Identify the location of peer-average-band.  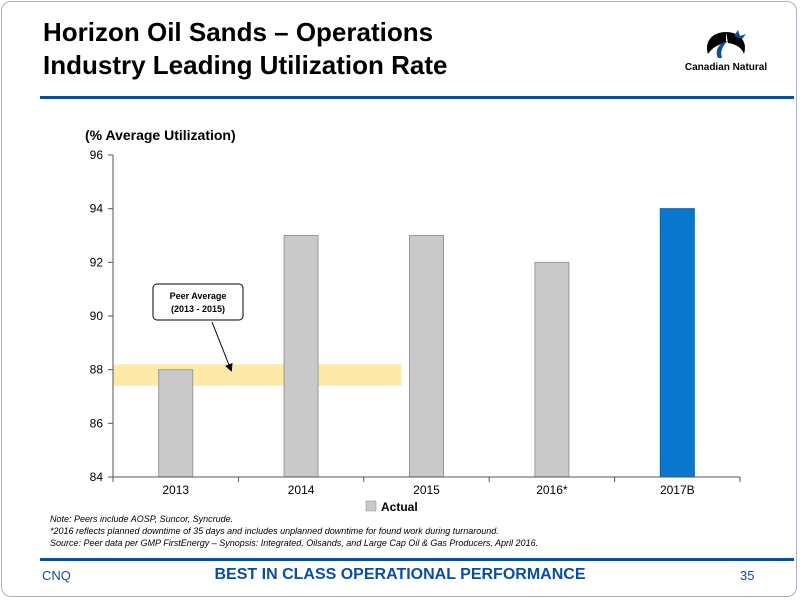
(257, 375).